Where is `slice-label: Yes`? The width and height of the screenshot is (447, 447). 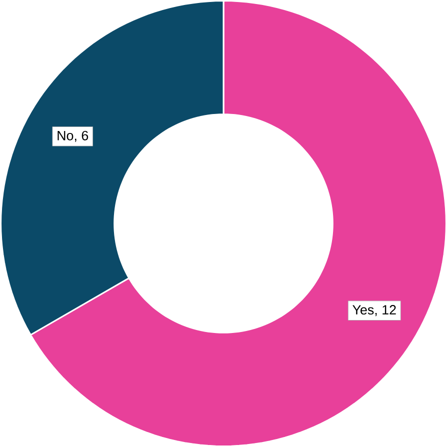
slice-label: Yes is located at coordinates (363, 310).